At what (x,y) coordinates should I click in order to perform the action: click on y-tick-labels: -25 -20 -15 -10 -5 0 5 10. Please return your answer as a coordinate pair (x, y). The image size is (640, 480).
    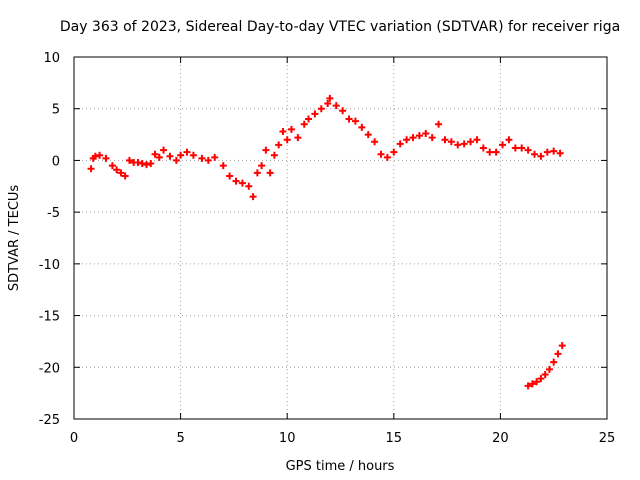
    Looking at the image, I should click on (49, 239).